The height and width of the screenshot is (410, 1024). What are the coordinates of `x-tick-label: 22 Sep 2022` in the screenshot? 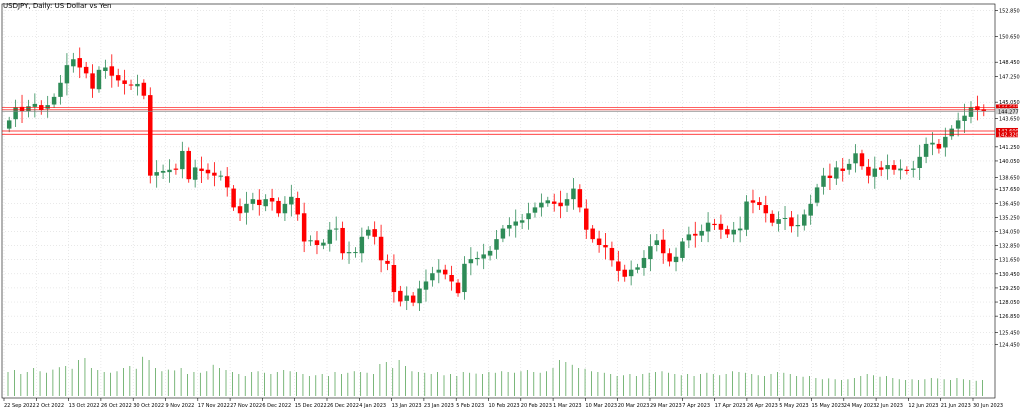 It's located at (20, 406).